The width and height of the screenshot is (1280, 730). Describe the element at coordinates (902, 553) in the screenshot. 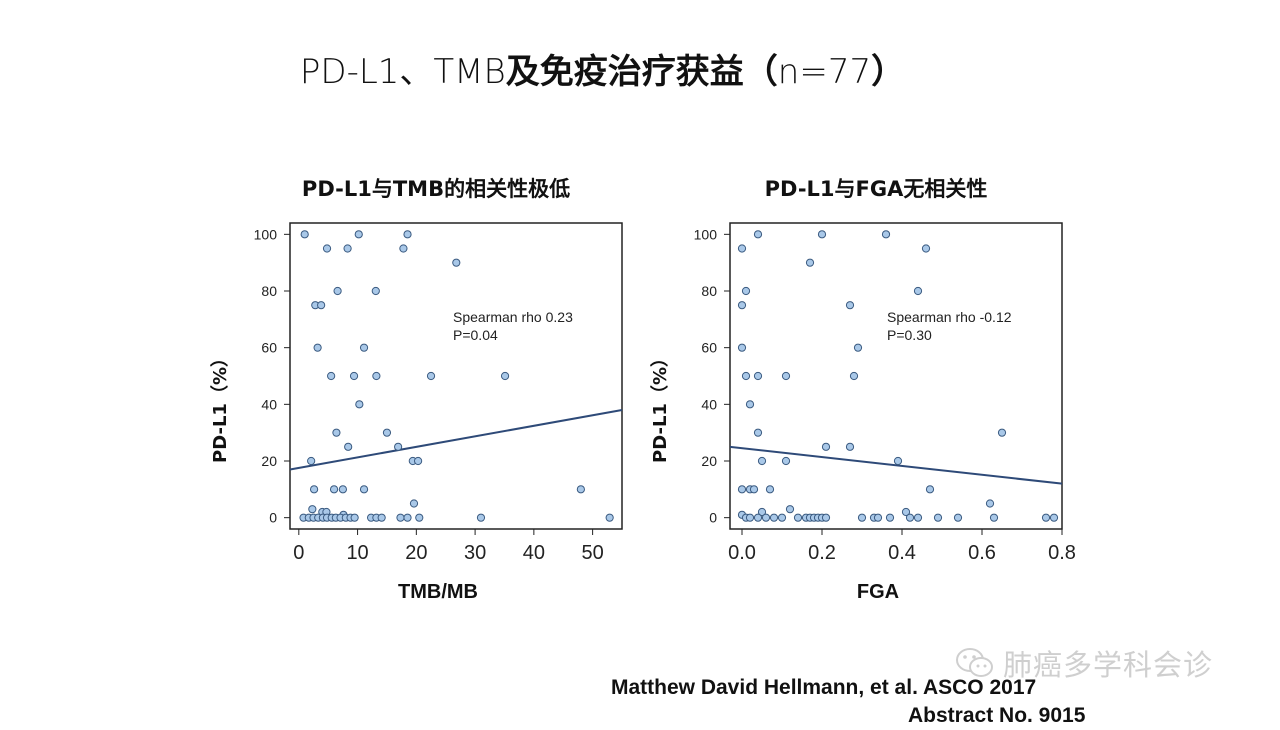

I see `x-tick-label: 0.4` at that location.